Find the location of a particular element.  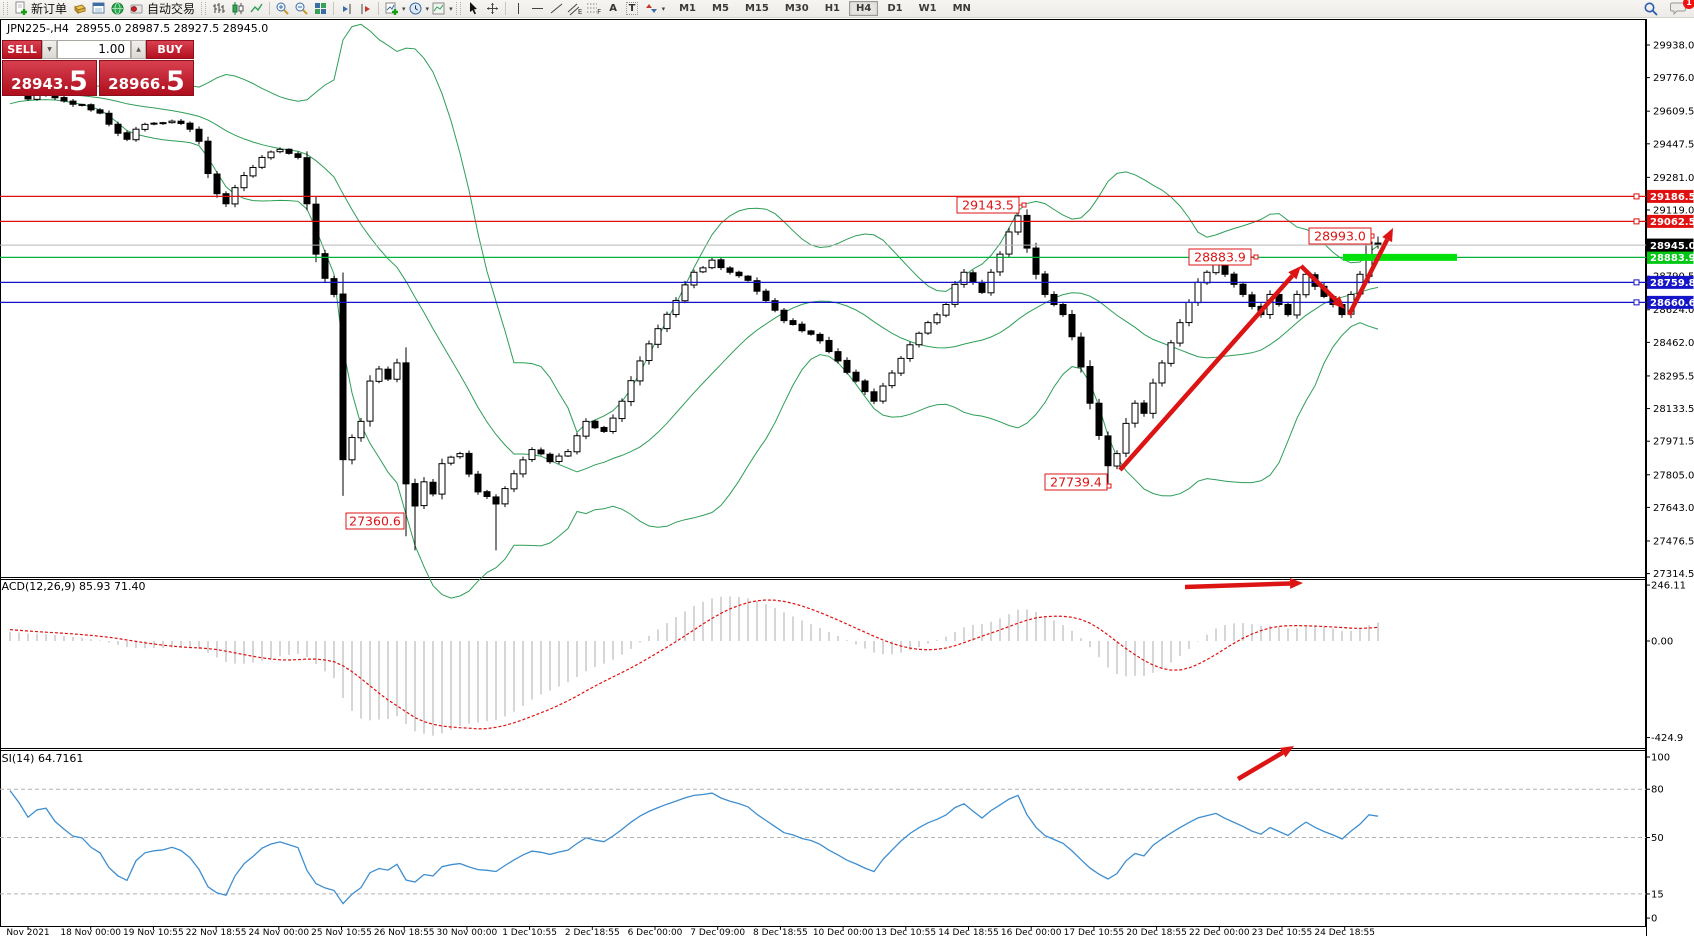

navigator-icon is located at coordinates (117, 8).